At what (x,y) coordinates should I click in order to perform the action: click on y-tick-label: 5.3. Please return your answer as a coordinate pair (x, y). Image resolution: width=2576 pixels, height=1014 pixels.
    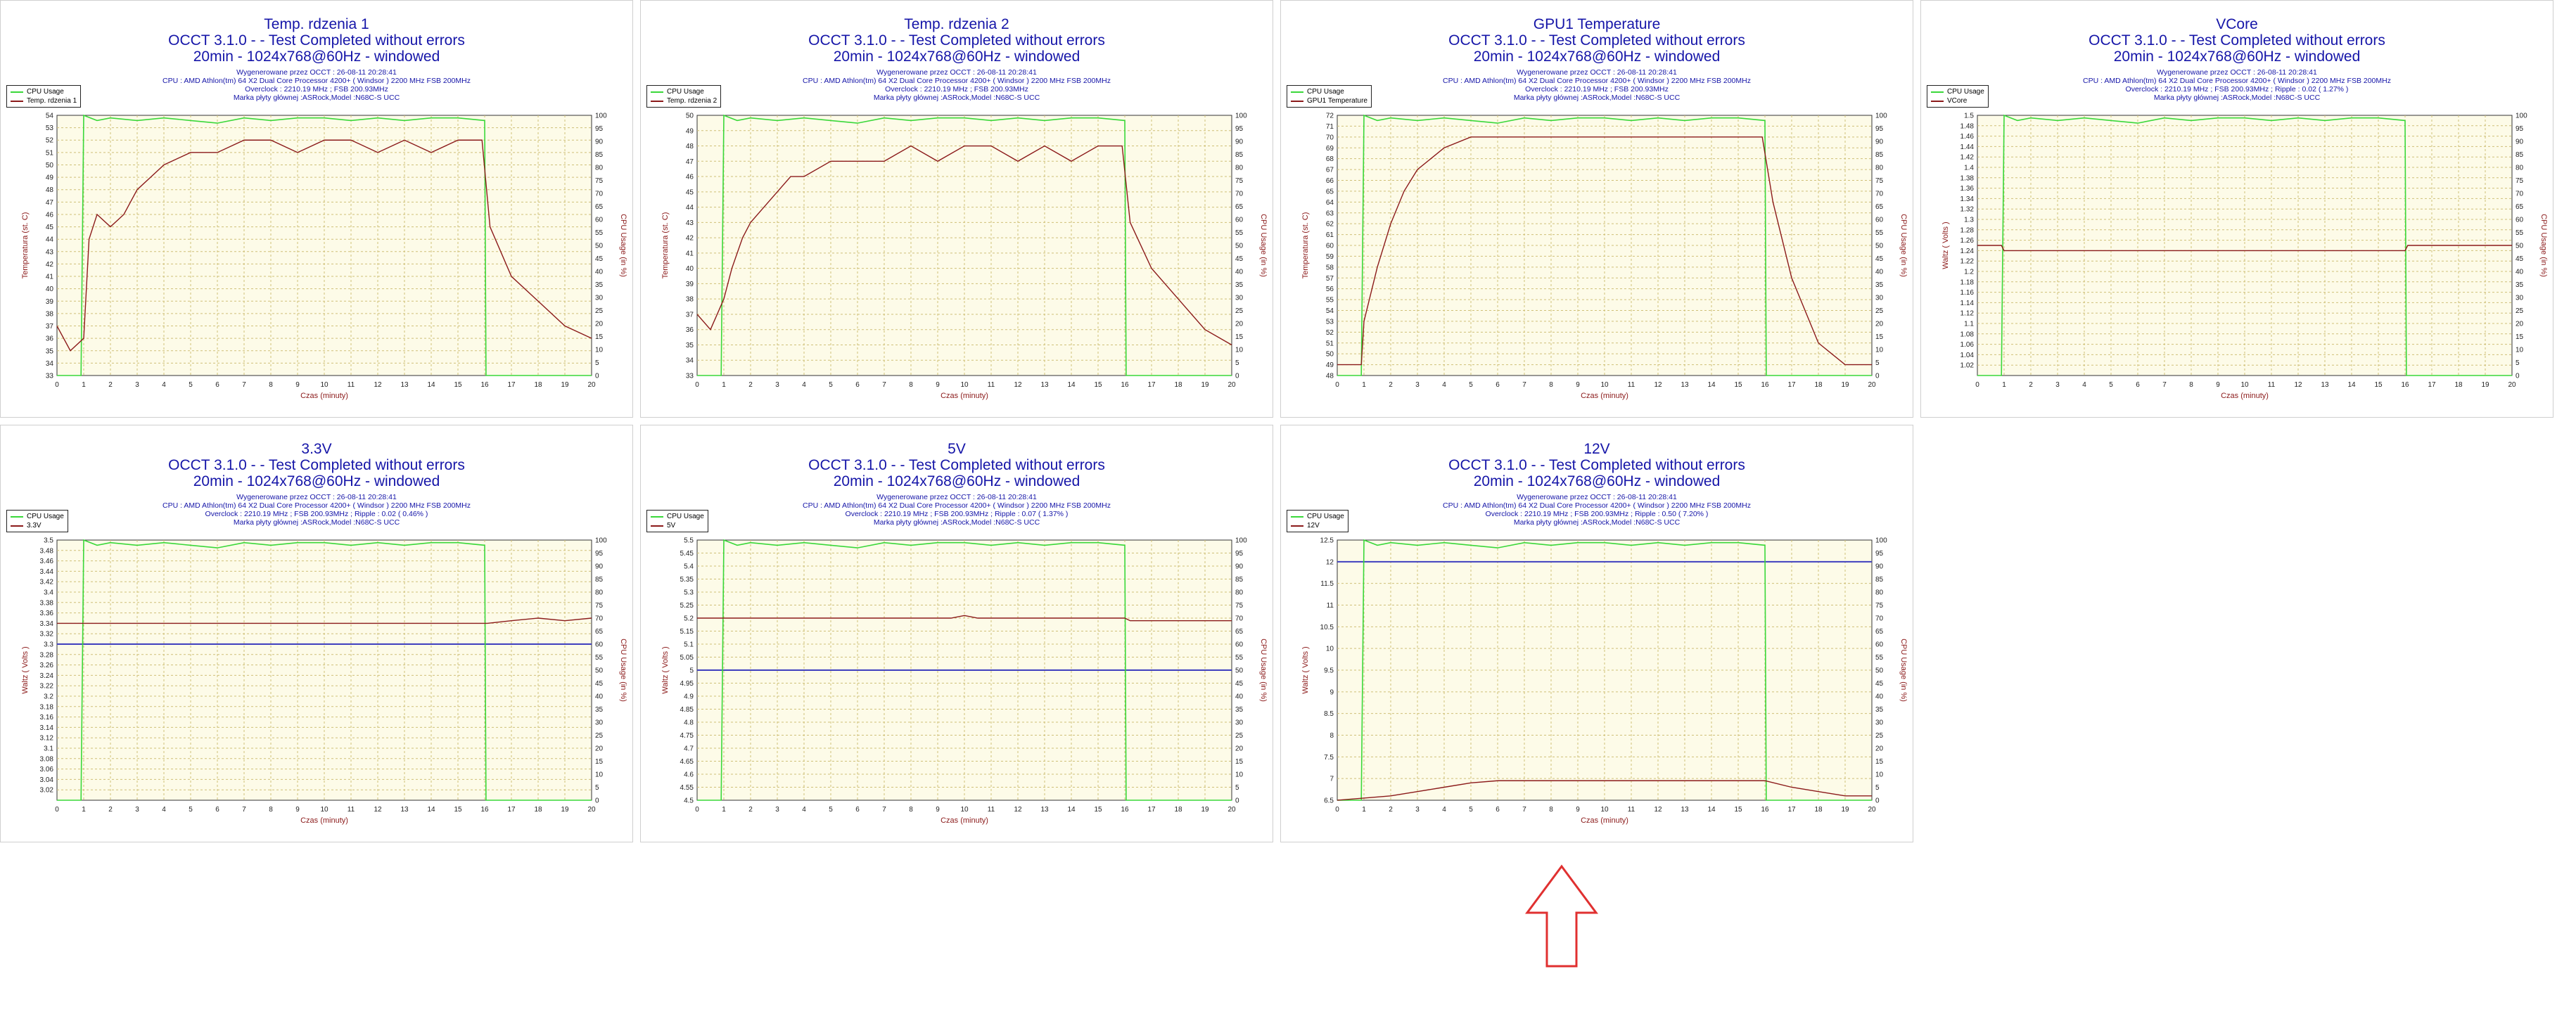
    Looking at the image, I should click on (689, 593).